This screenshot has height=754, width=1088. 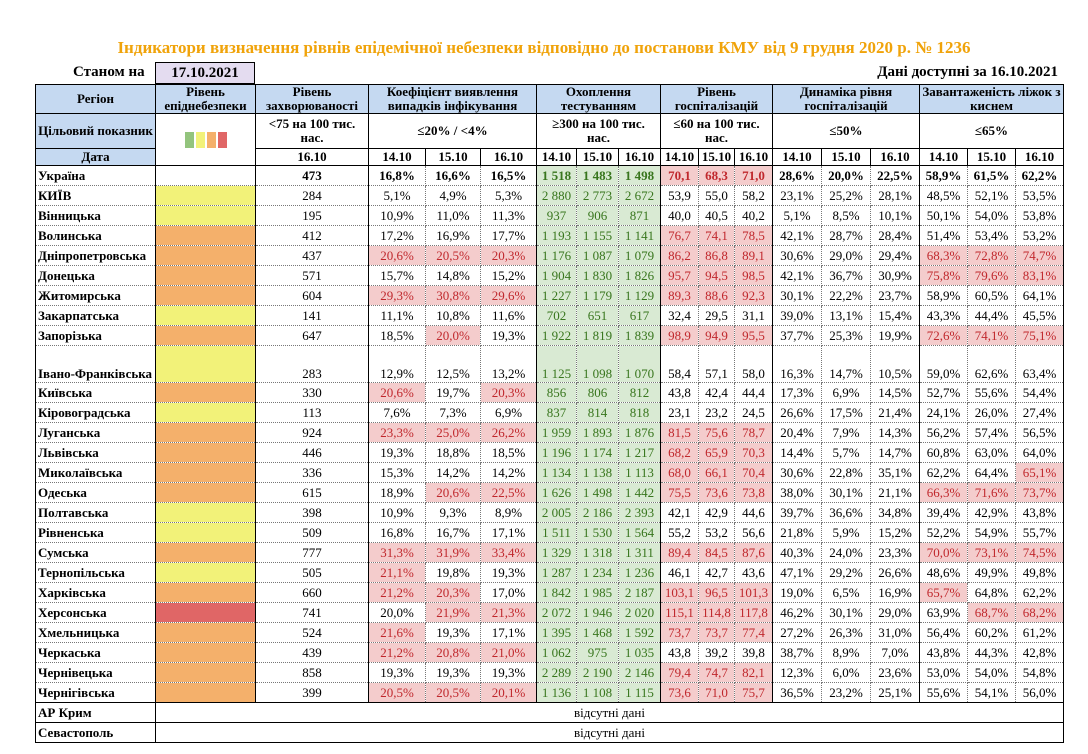 I want to click on beds-value: 50,1%, so click(x=943, y=215).